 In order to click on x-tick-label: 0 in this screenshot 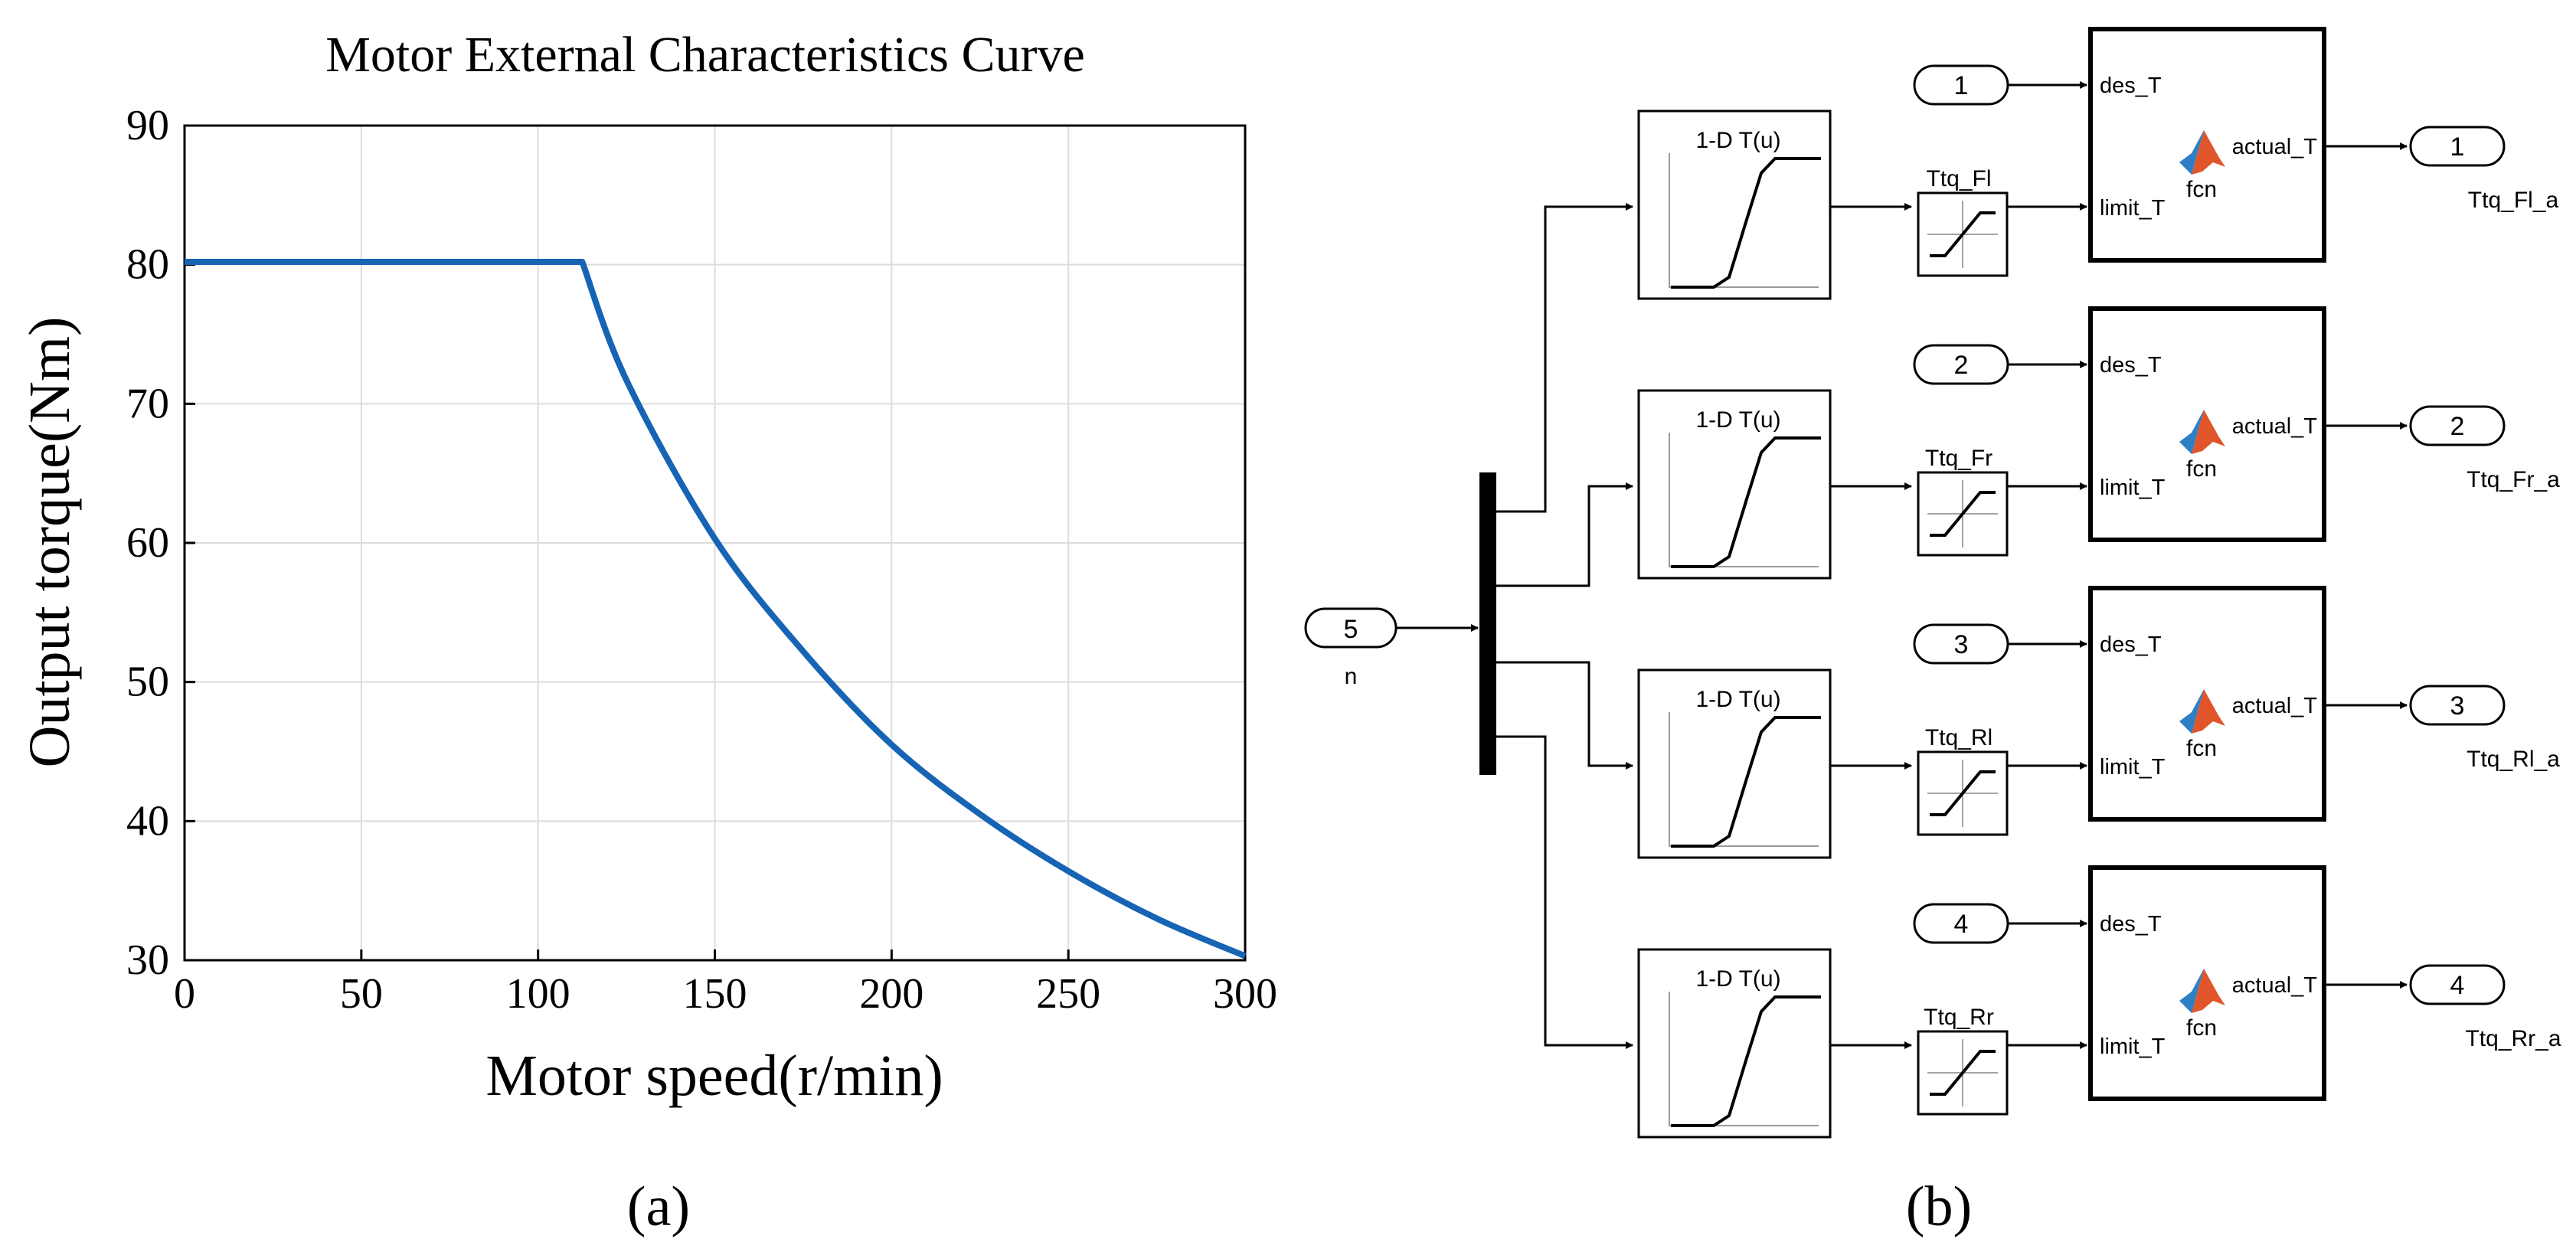, I will do `click(184, 994)`.